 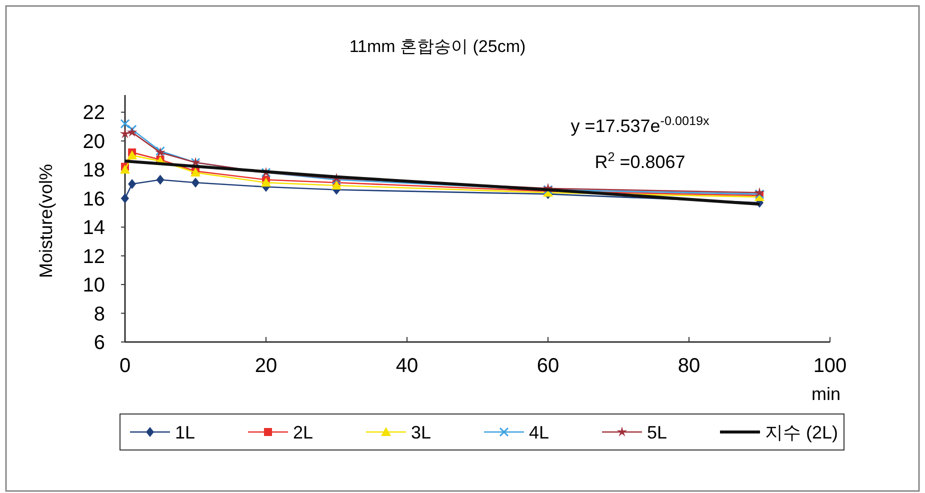 I want to click on legend-label: 1L, so click(x=185, y=432).